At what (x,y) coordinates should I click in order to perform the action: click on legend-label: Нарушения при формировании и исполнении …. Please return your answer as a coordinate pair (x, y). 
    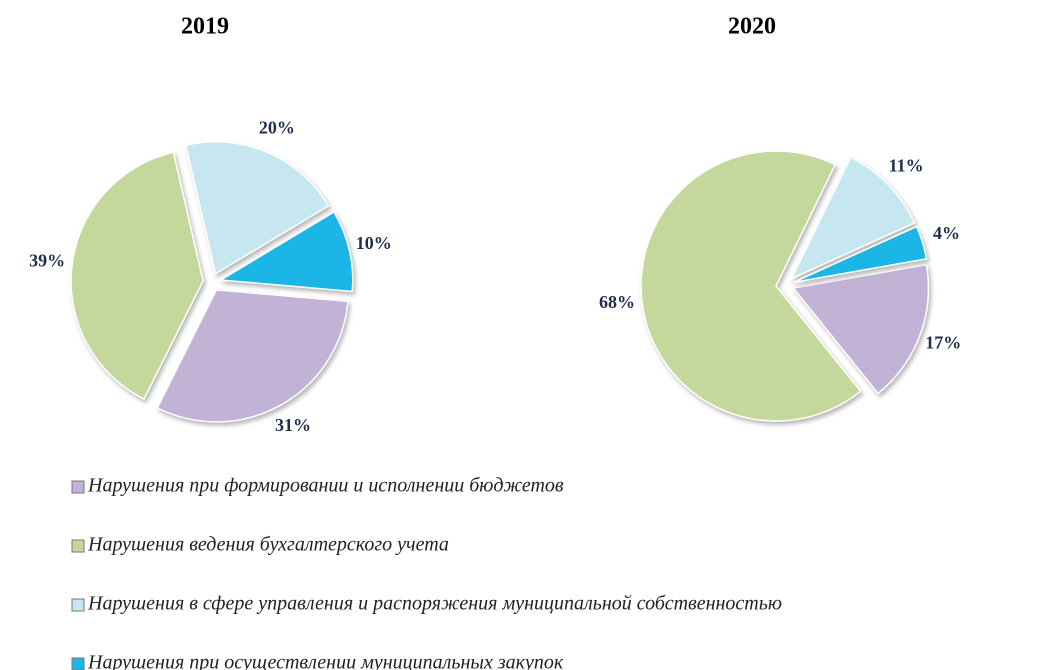
    Looking at the image, I should click on (325, 486).